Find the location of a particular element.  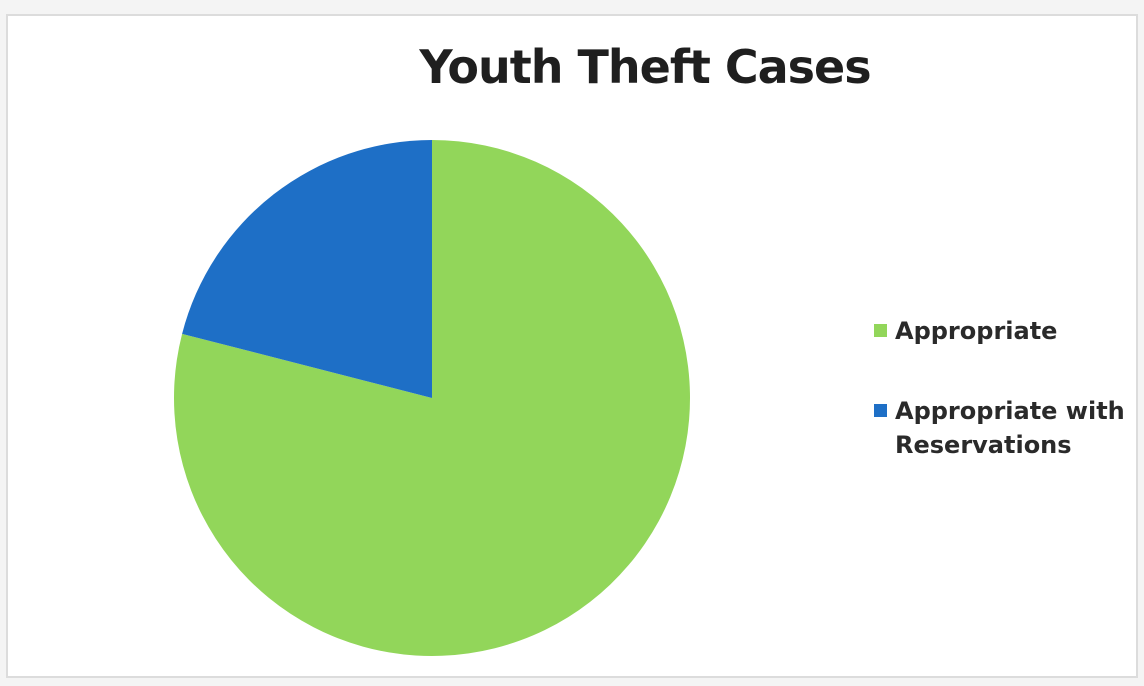

legend-label-appropriate: Appropriate is located at coordinates (976, 331).